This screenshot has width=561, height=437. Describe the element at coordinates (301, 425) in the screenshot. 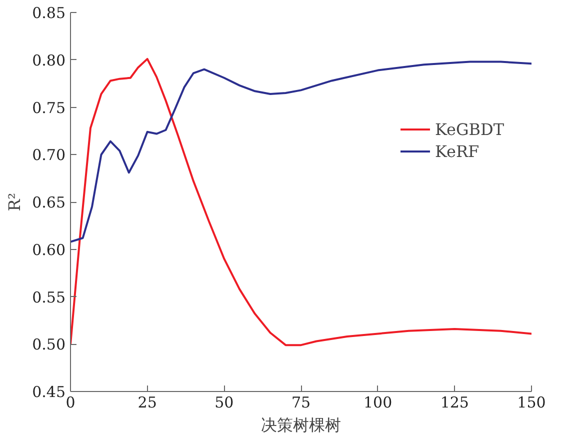

I see `x-axis-title: 决策树棵树` at that location.